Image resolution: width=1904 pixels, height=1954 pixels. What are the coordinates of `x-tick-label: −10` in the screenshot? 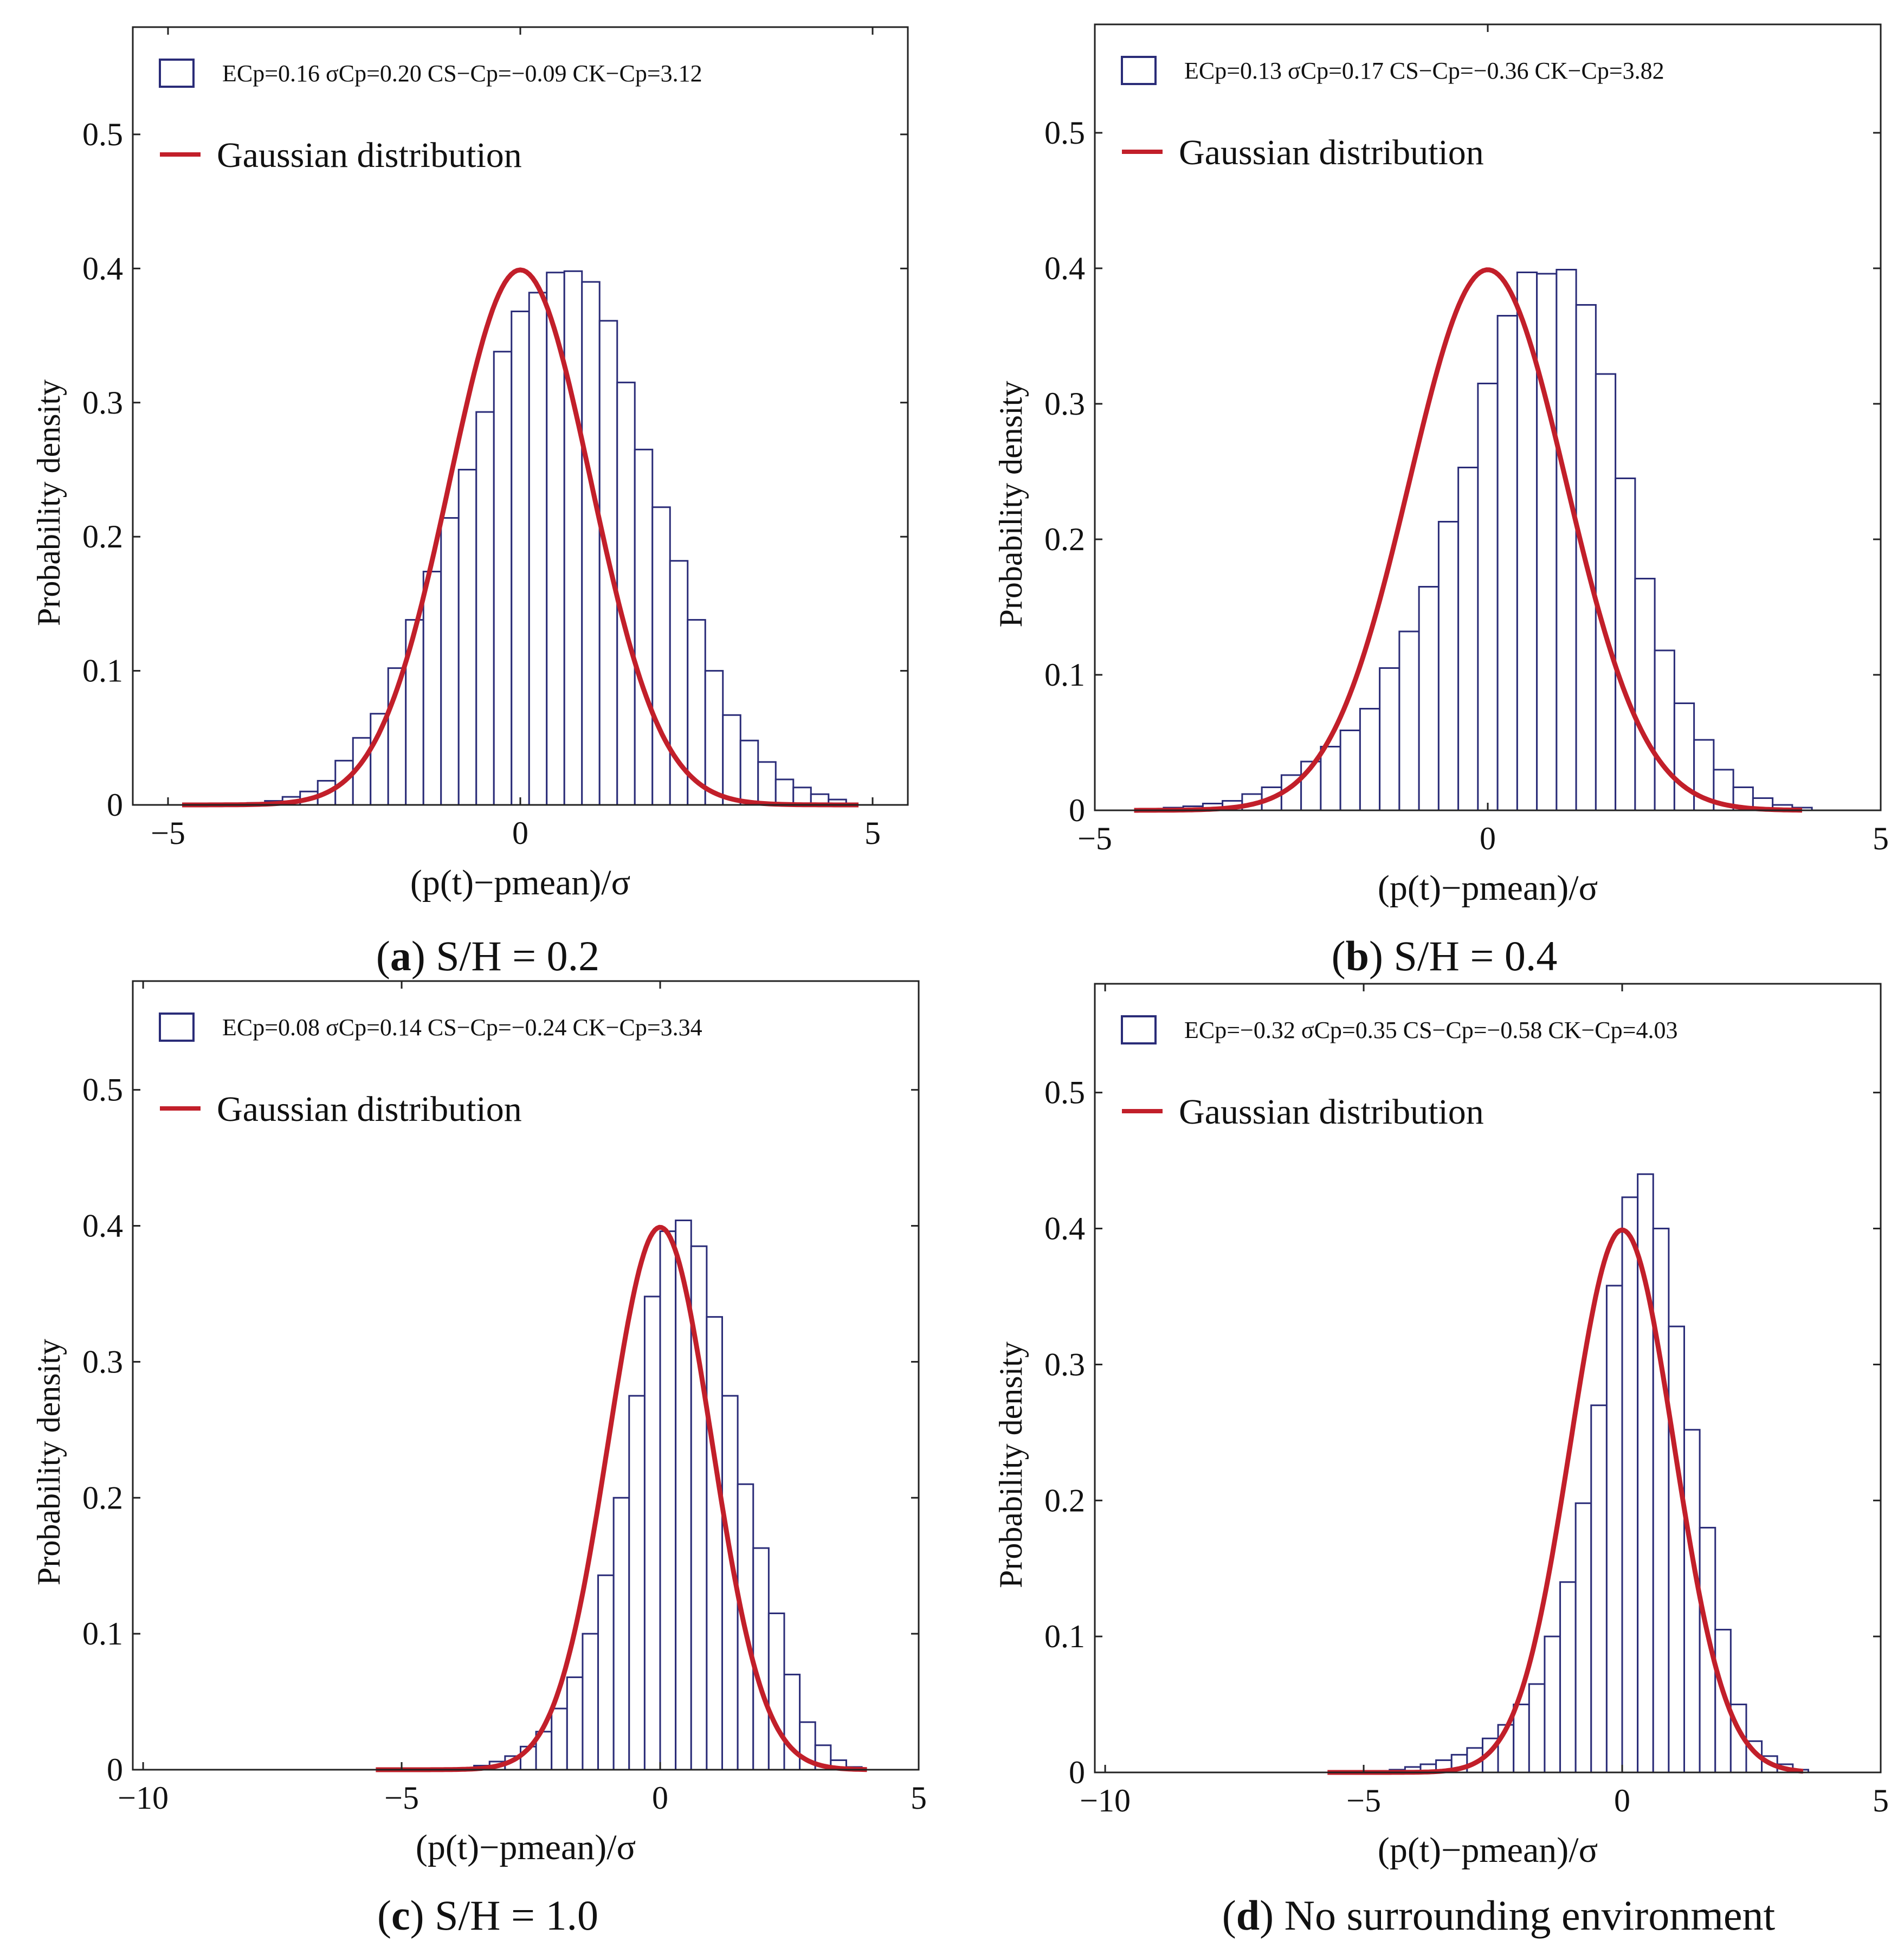 It's located at (1105, 1800).